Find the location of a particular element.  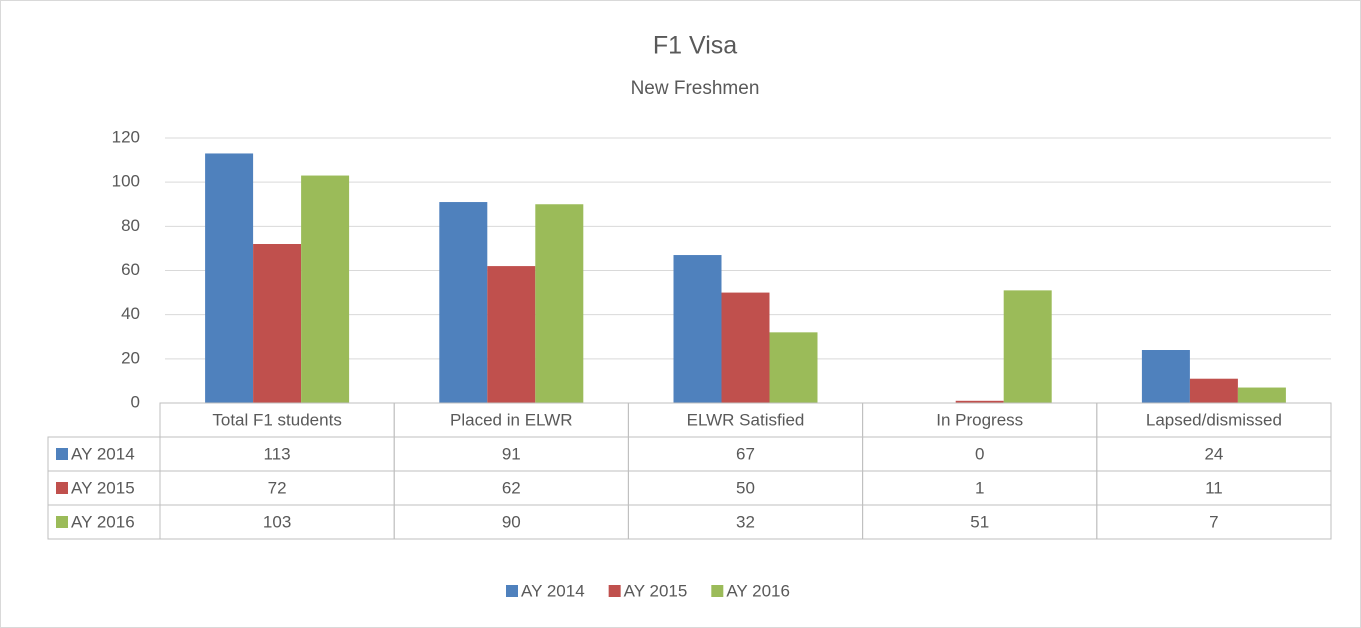

table-value: 103 is located at coordinates (277, 521).